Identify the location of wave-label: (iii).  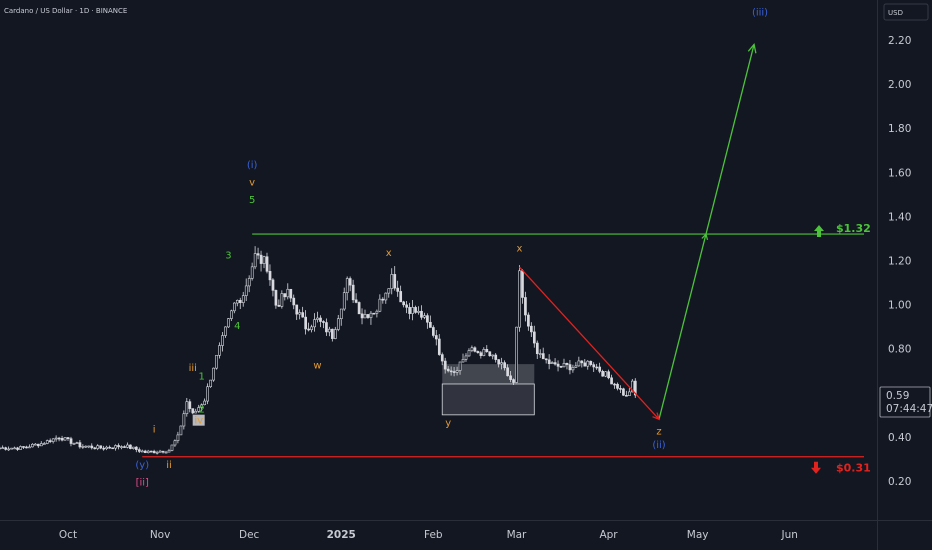
(760, 13).